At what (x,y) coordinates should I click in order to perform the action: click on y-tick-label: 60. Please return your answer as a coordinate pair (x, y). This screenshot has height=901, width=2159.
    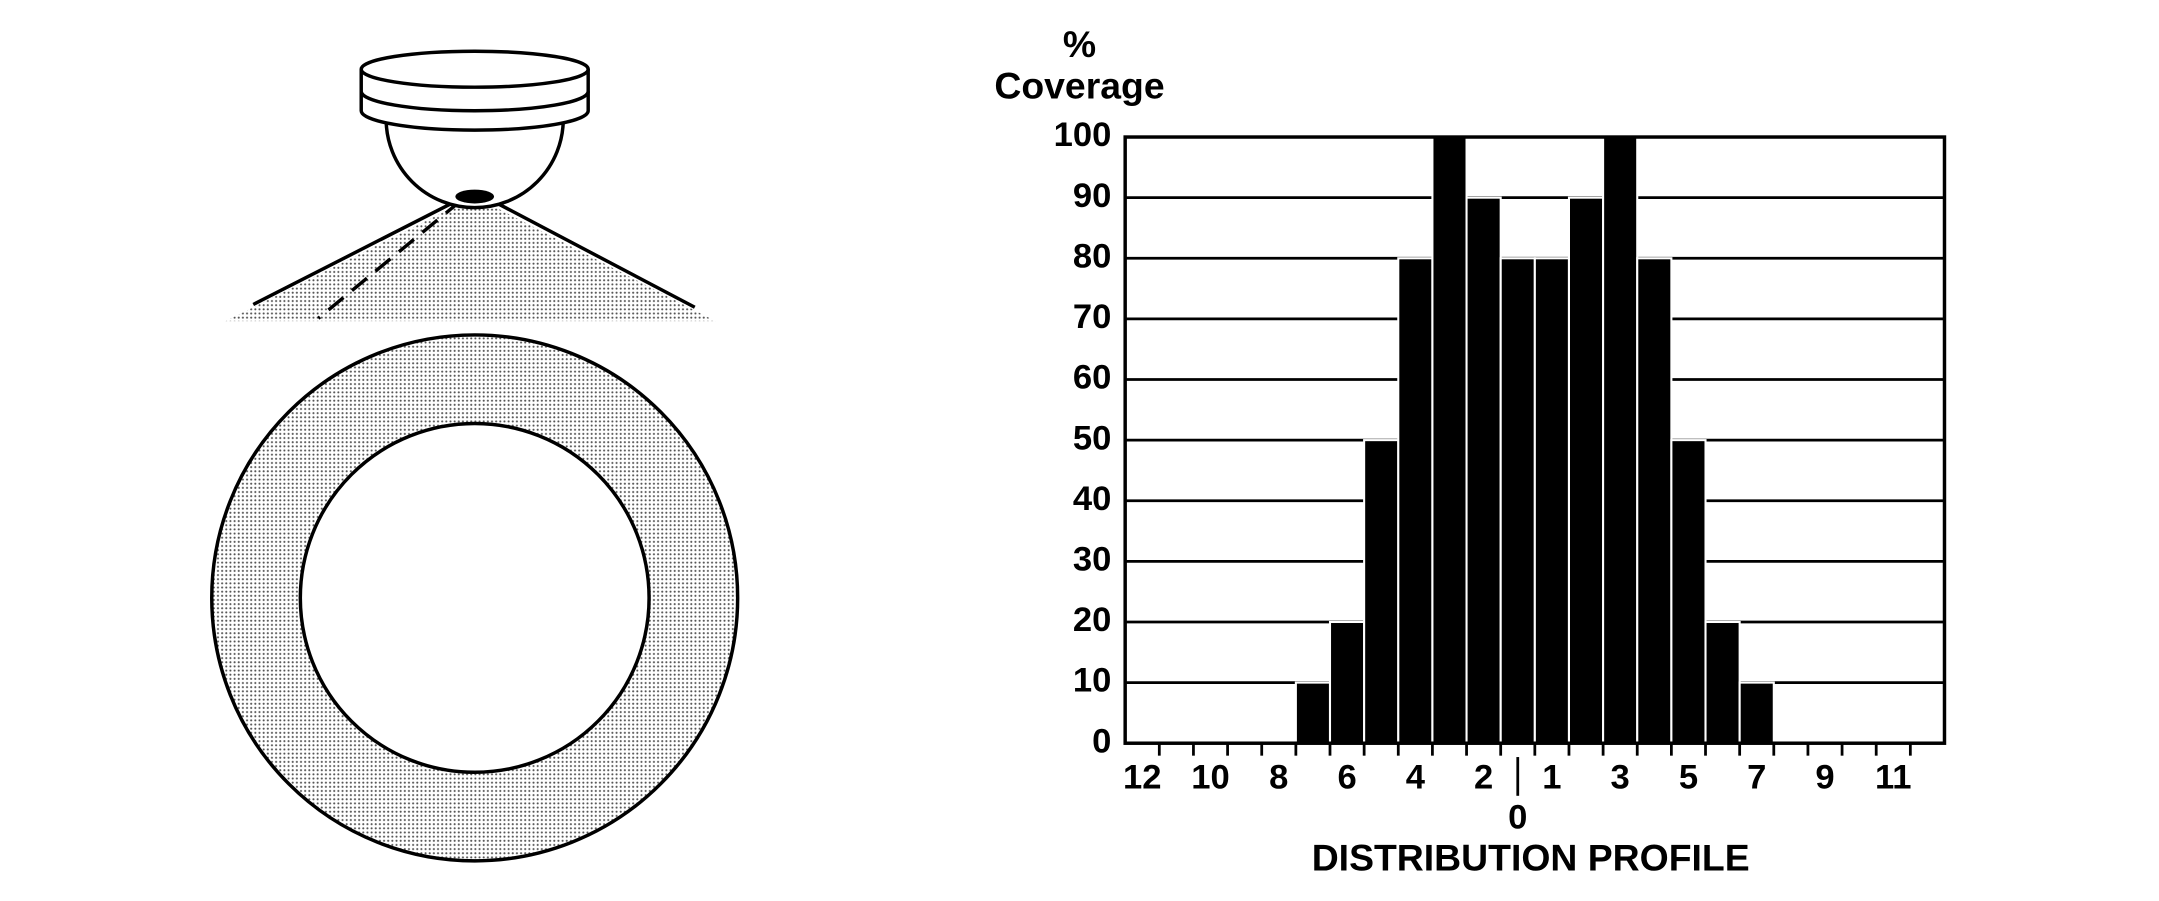
    Looking at the image, I should click on (1092, 378).